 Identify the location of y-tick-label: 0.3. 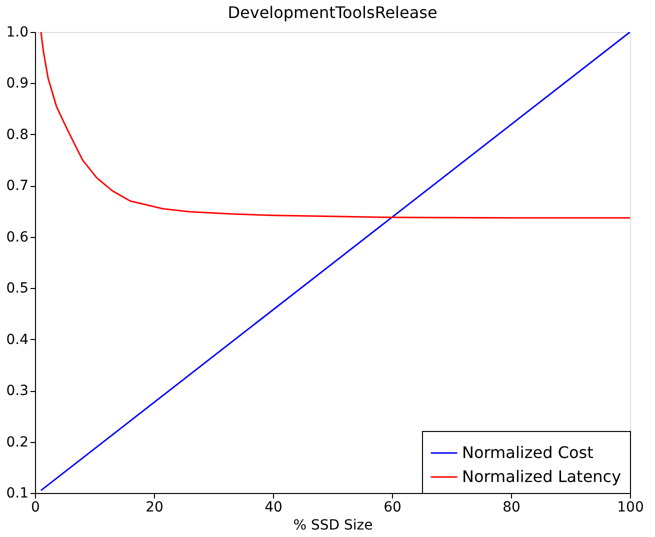
(17, 391).